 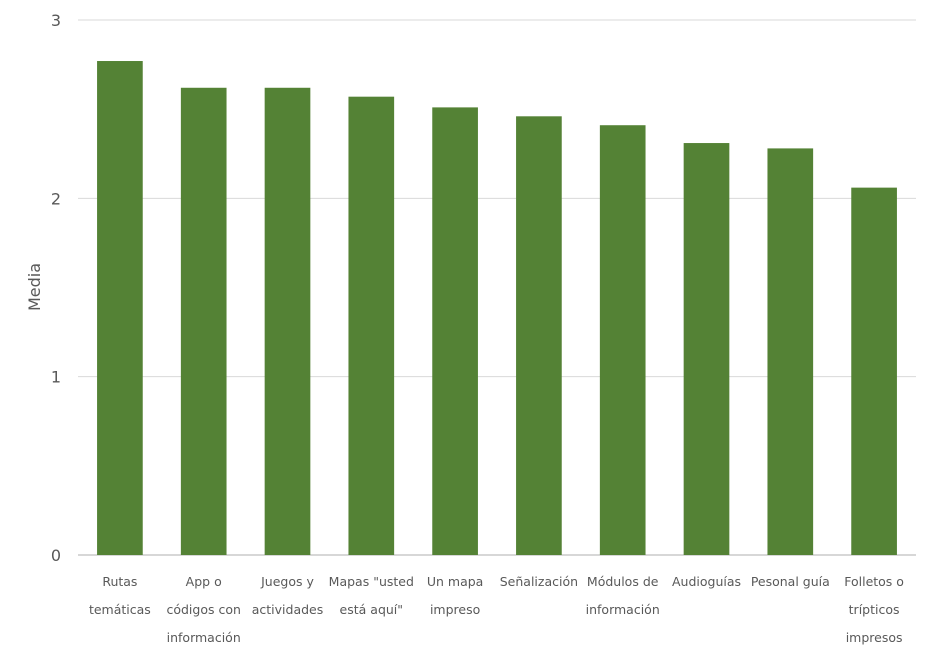 I want to click on y-tick-label: 0, so click(x=56, y=555).